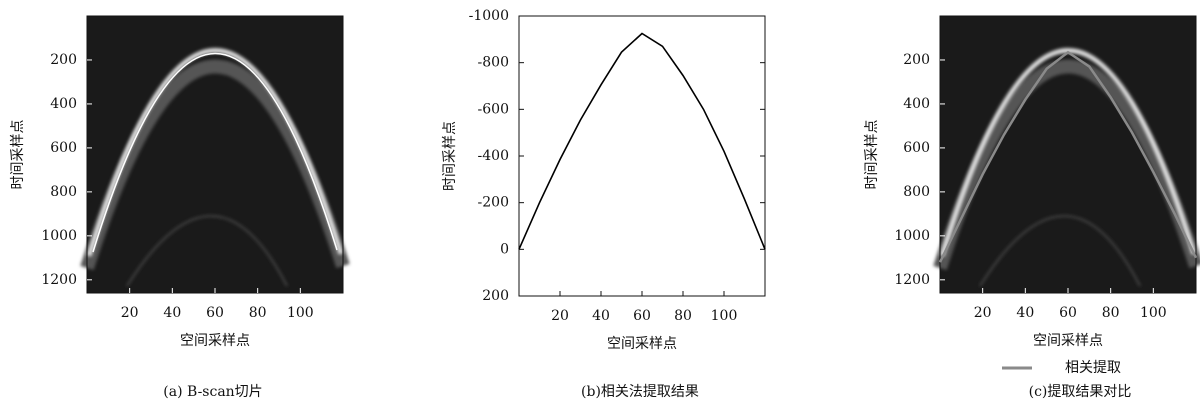  I want to click on caption: (b)相关法提取结果, so click(640, 392).